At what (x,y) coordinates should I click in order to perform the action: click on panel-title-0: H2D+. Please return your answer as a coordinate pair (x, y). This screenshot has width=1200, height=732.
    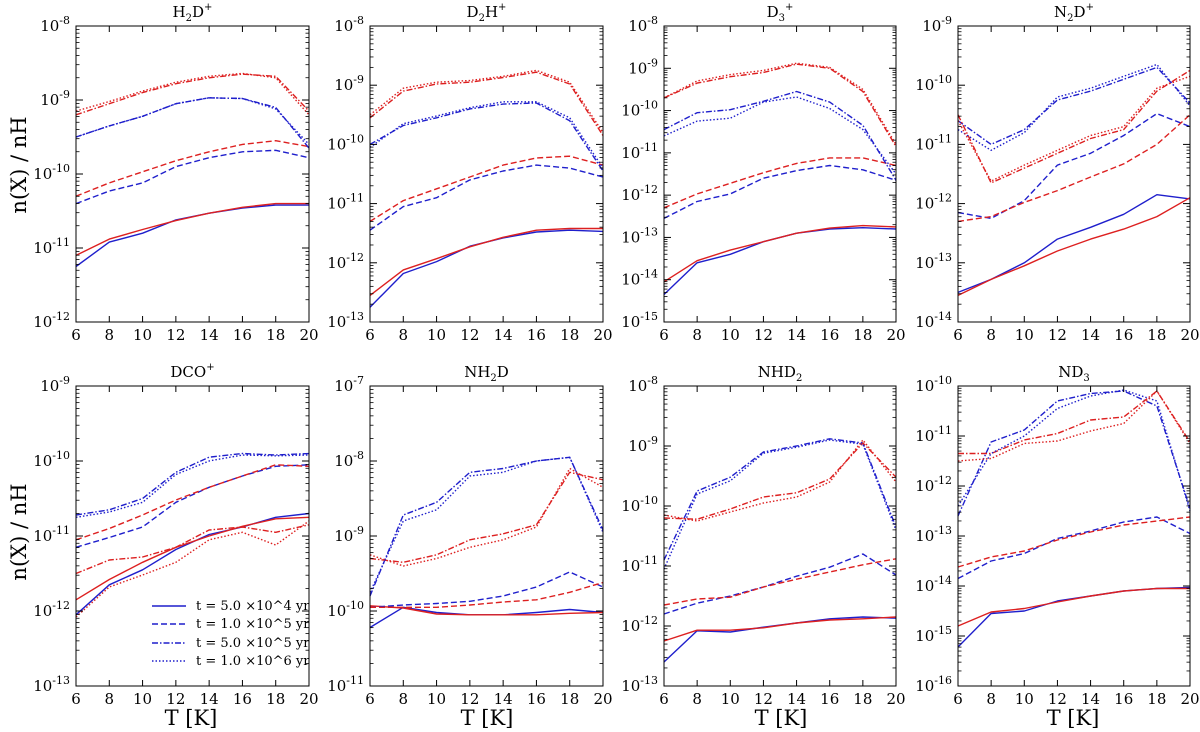
    Looking at the image, I should click on (193, 13).